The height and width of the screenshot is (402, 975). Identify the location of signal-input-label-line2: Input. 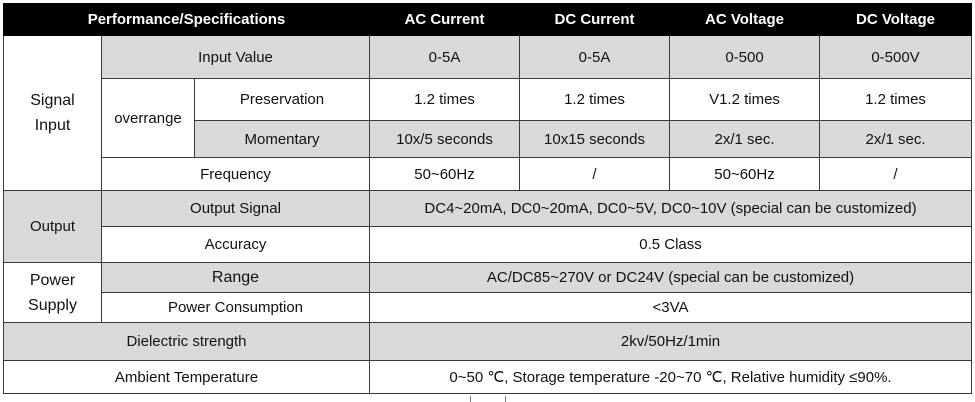
(52, 125).